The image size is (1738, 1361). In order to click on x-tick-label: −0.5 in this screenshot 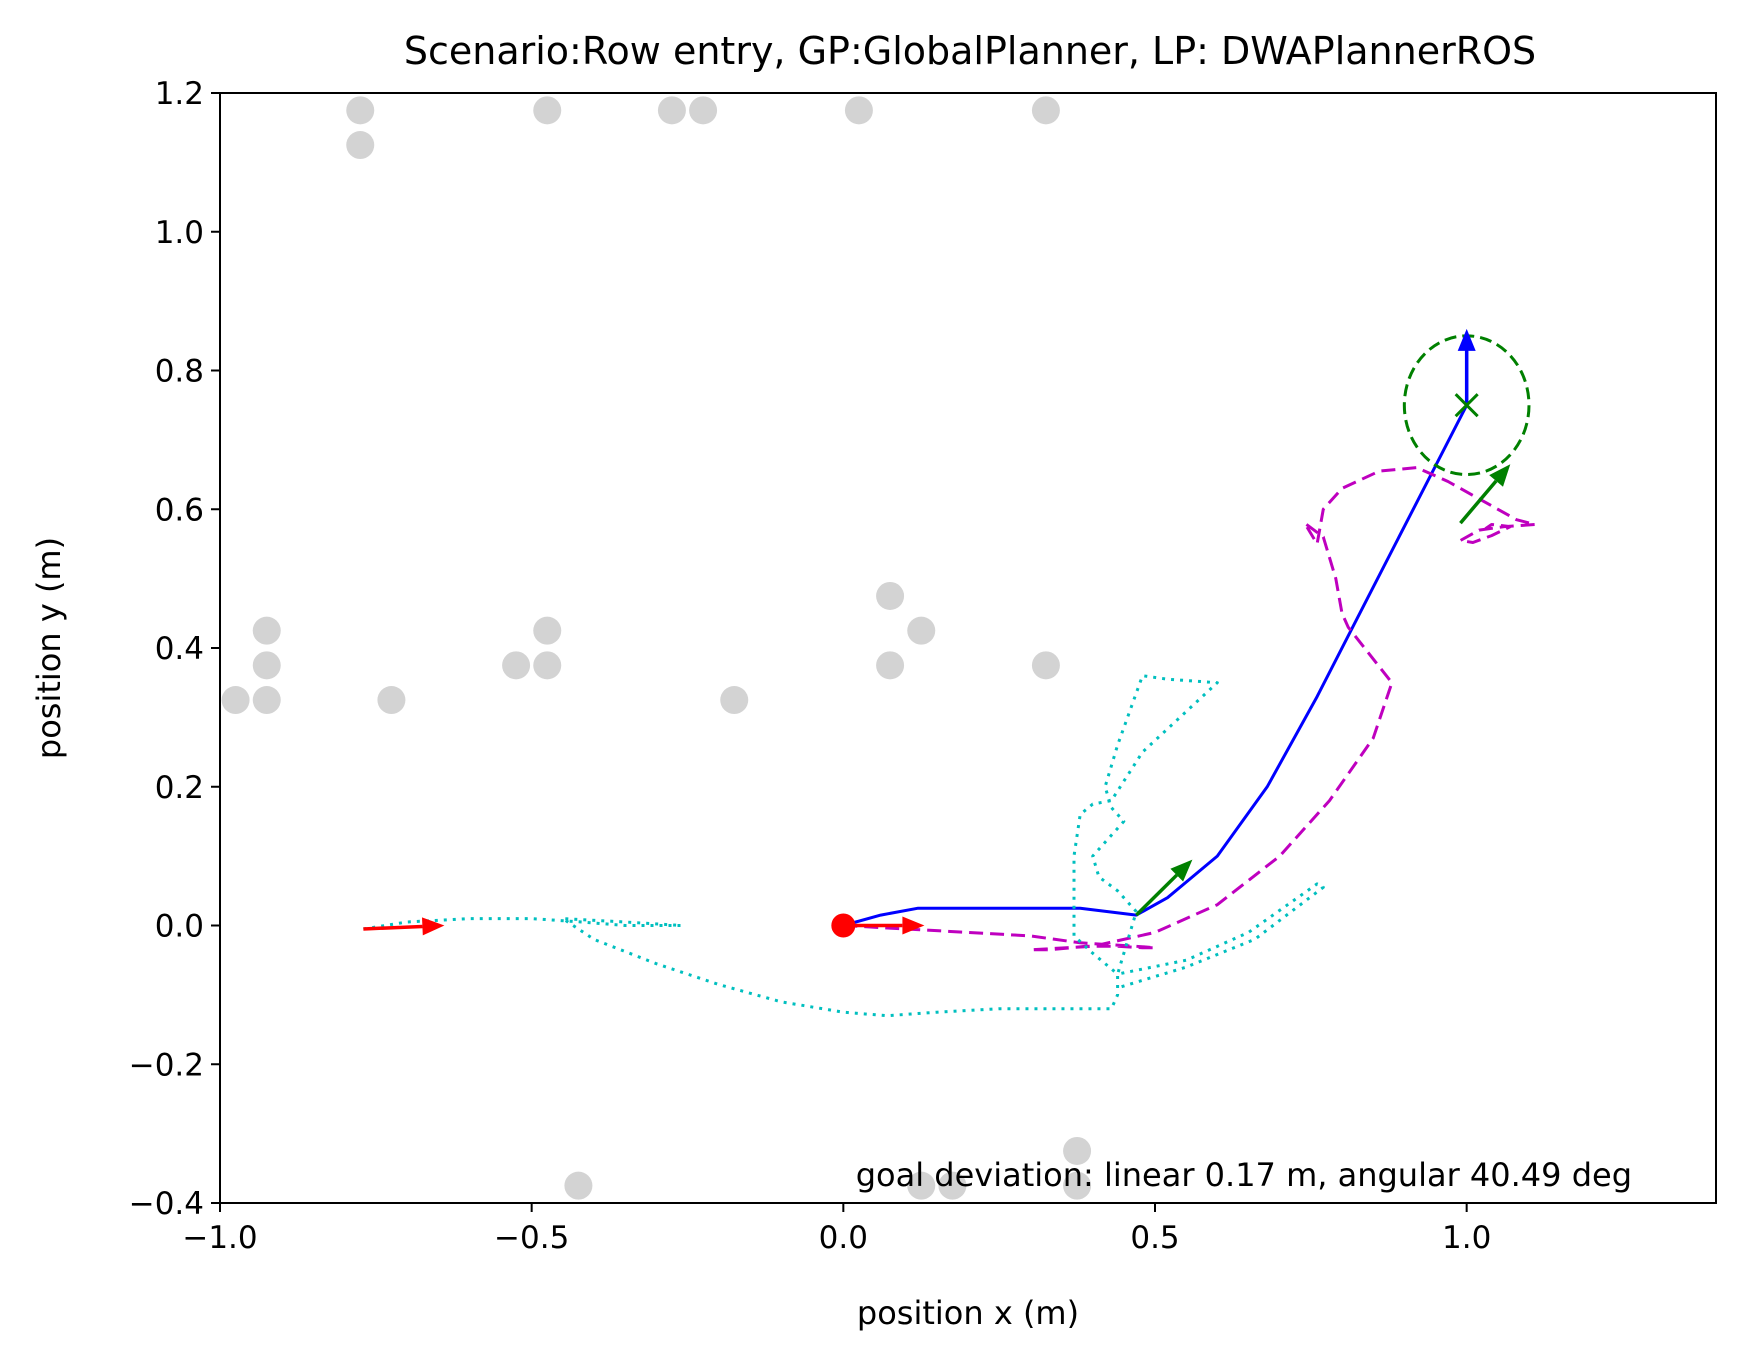, I will do `click(531, 1238)`.